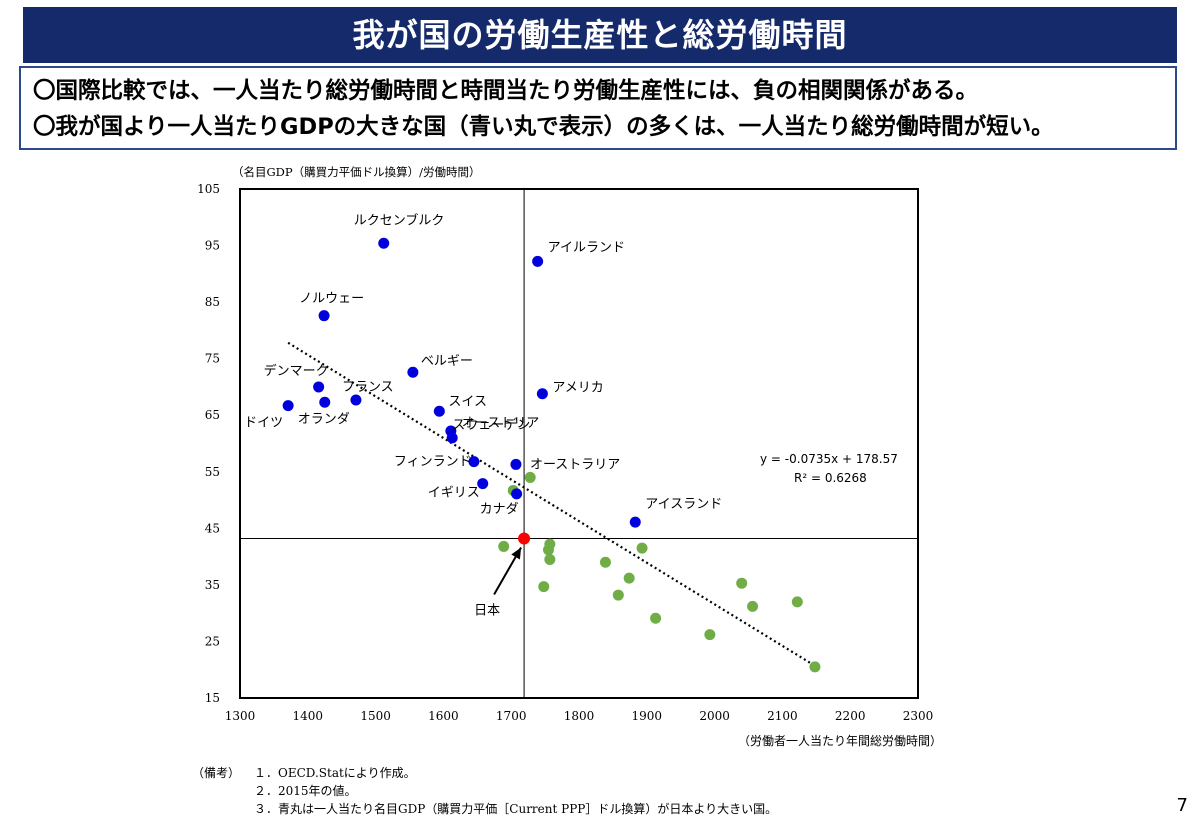 The height and width of the screenshot is (831, 1200). What do you see at coordinates (1182, 805) in the screenshot?
I see `page-number: 7` at bounding box center [1182, 805].